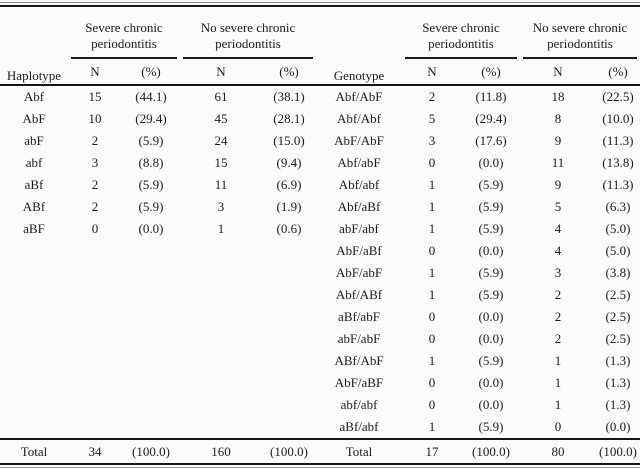 The width and height of the screenshot is (640, 468). I want to click on sub-header-row: N (%) N (%) N (%) N (%), so click(320, 72).